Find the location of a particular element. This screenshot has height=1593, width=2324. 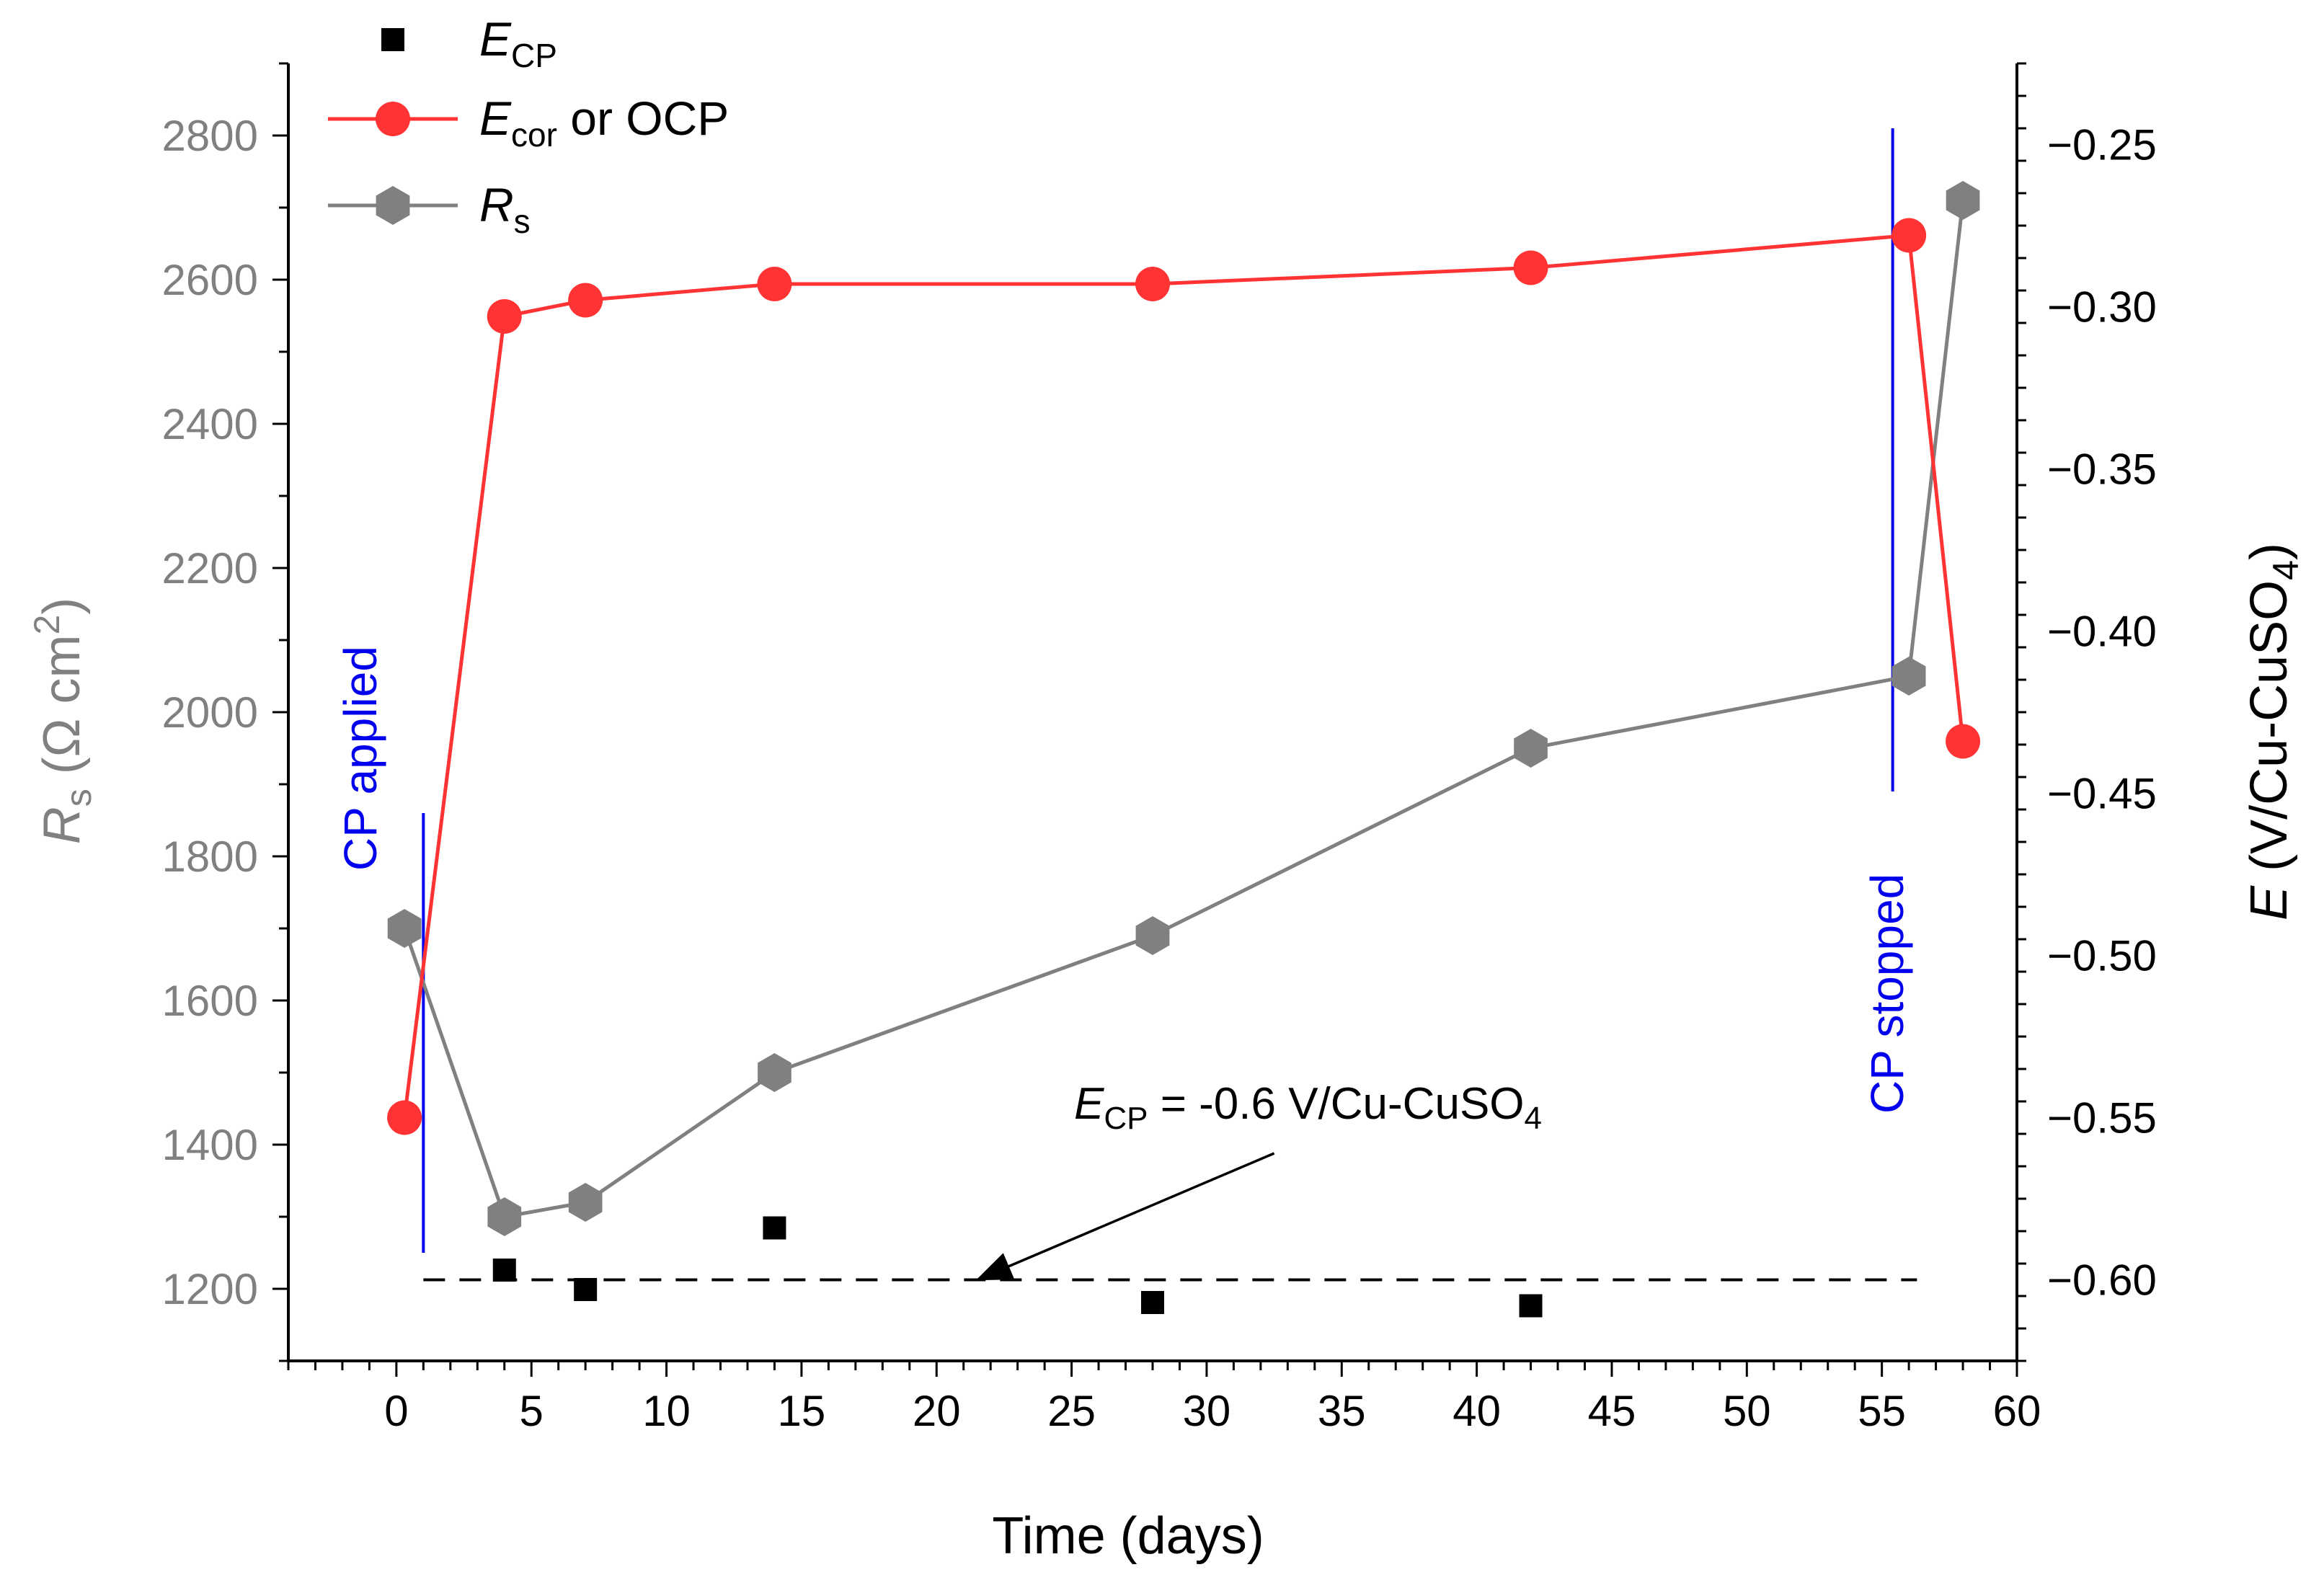

x-axis-label: Time (days) is located at coordinates (1128, 1536).